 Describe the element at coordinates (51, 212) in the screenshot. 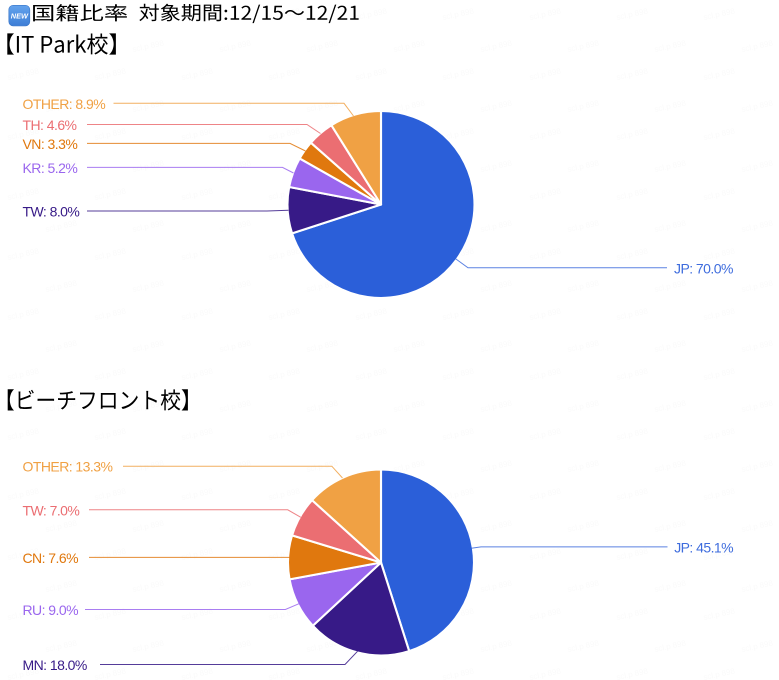

I see `svg-text: TW: 8.0%` at that location.